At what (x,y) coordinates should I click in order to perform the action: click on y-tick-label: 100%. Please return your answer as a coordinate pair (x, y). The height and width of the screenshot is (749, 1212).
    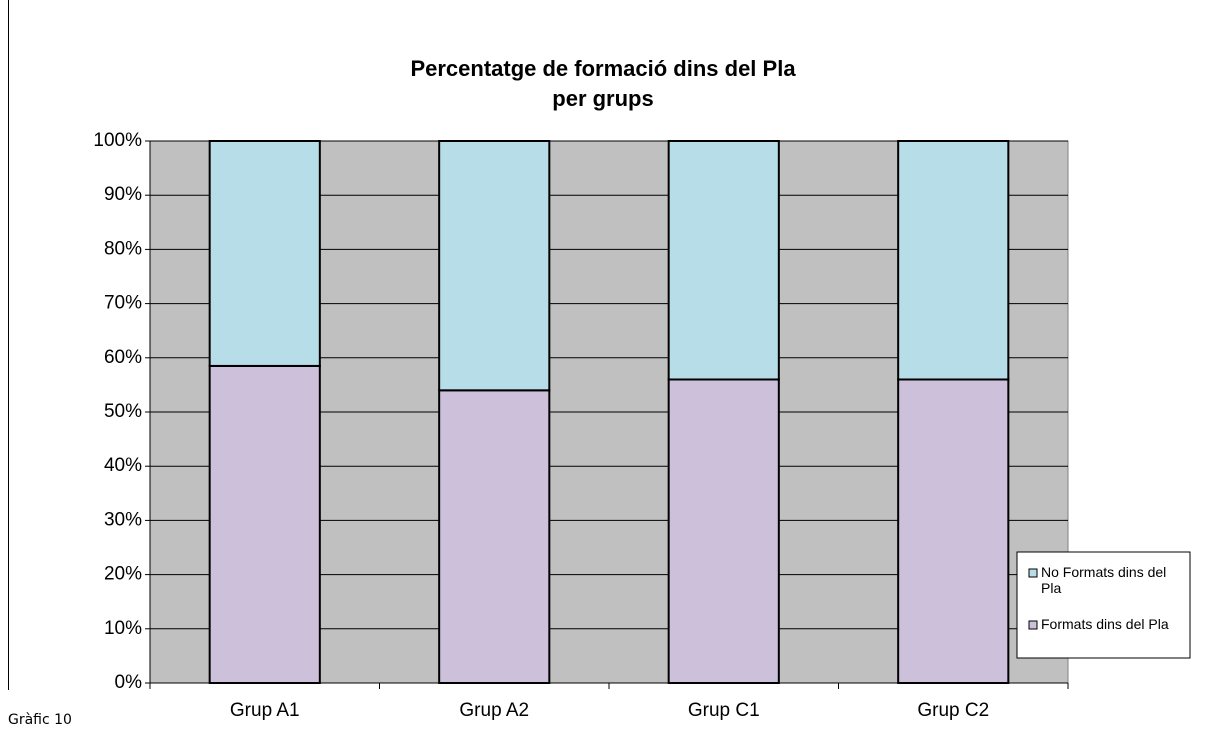
    Looking at the image, I should click on (117, 140).